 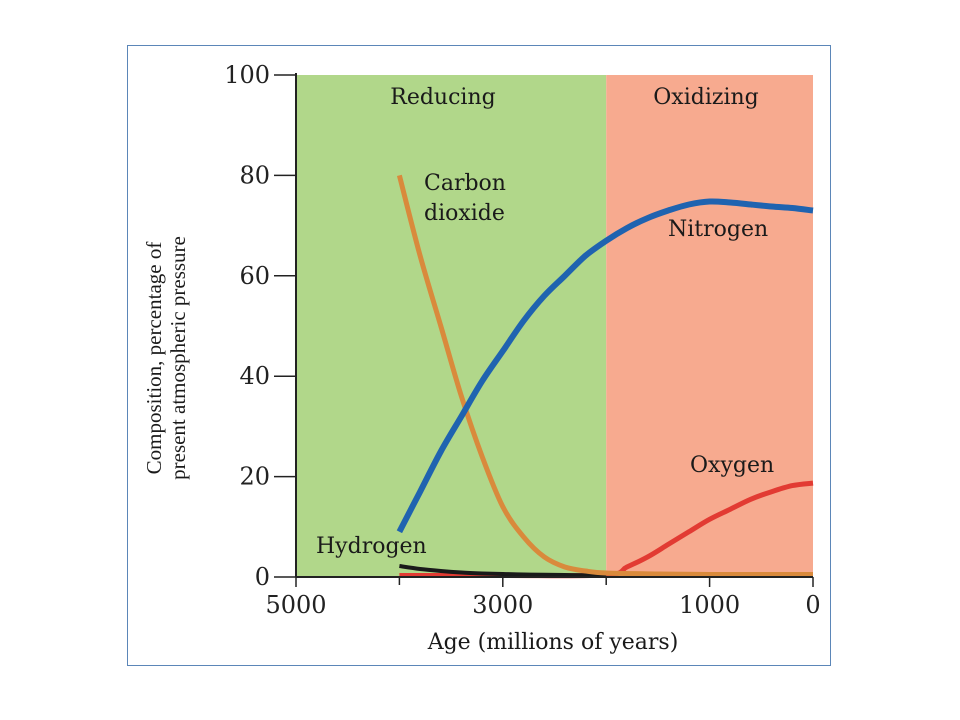 I want to click on series-label-carbon-dioxide-line1: Carbon, so click(x=465, y=183).